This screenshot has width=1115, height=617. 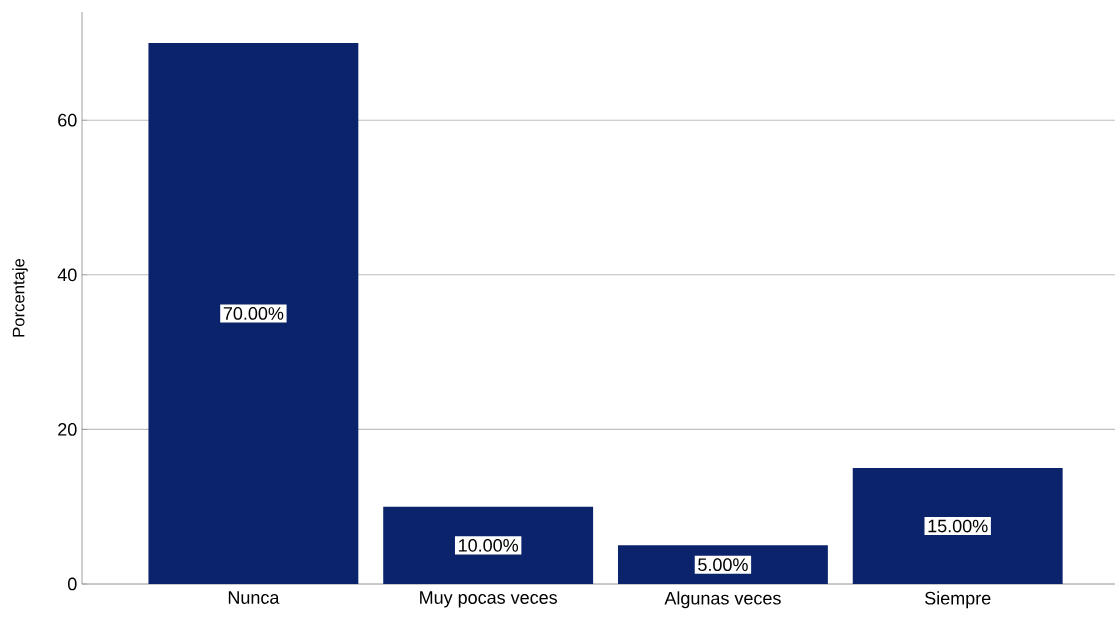 What do you see at coordinates (958, 600) in the screenshot?
I see `x-tick-label: Siempre` at bounding box center [958, 600].